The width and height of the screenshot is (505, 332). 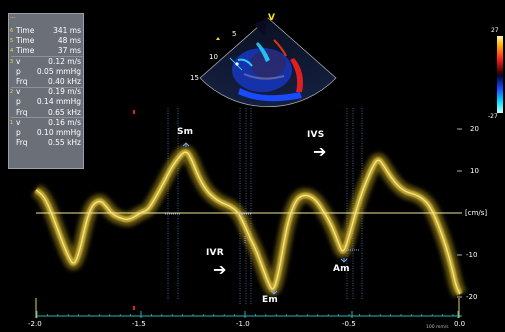 What do you see at coordinates (35, 324) in the screenshot?
I see `time-tick-neg2: -2.0` at bounding box center [35, 324].